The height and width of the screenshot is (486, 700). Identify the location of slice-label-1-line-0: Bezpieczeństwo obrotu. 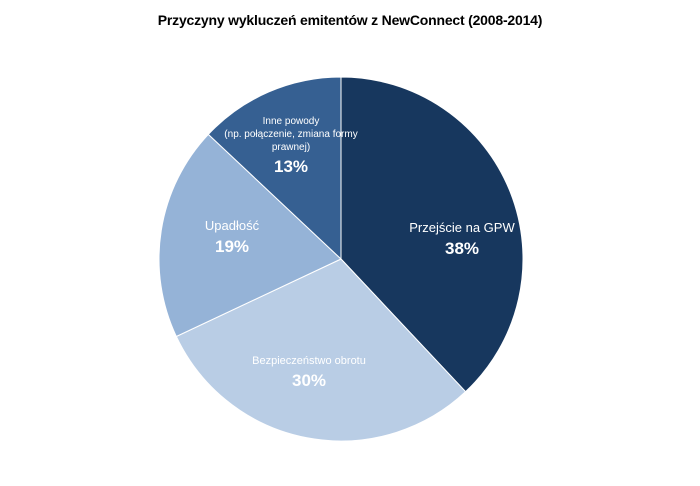
(309, 361).